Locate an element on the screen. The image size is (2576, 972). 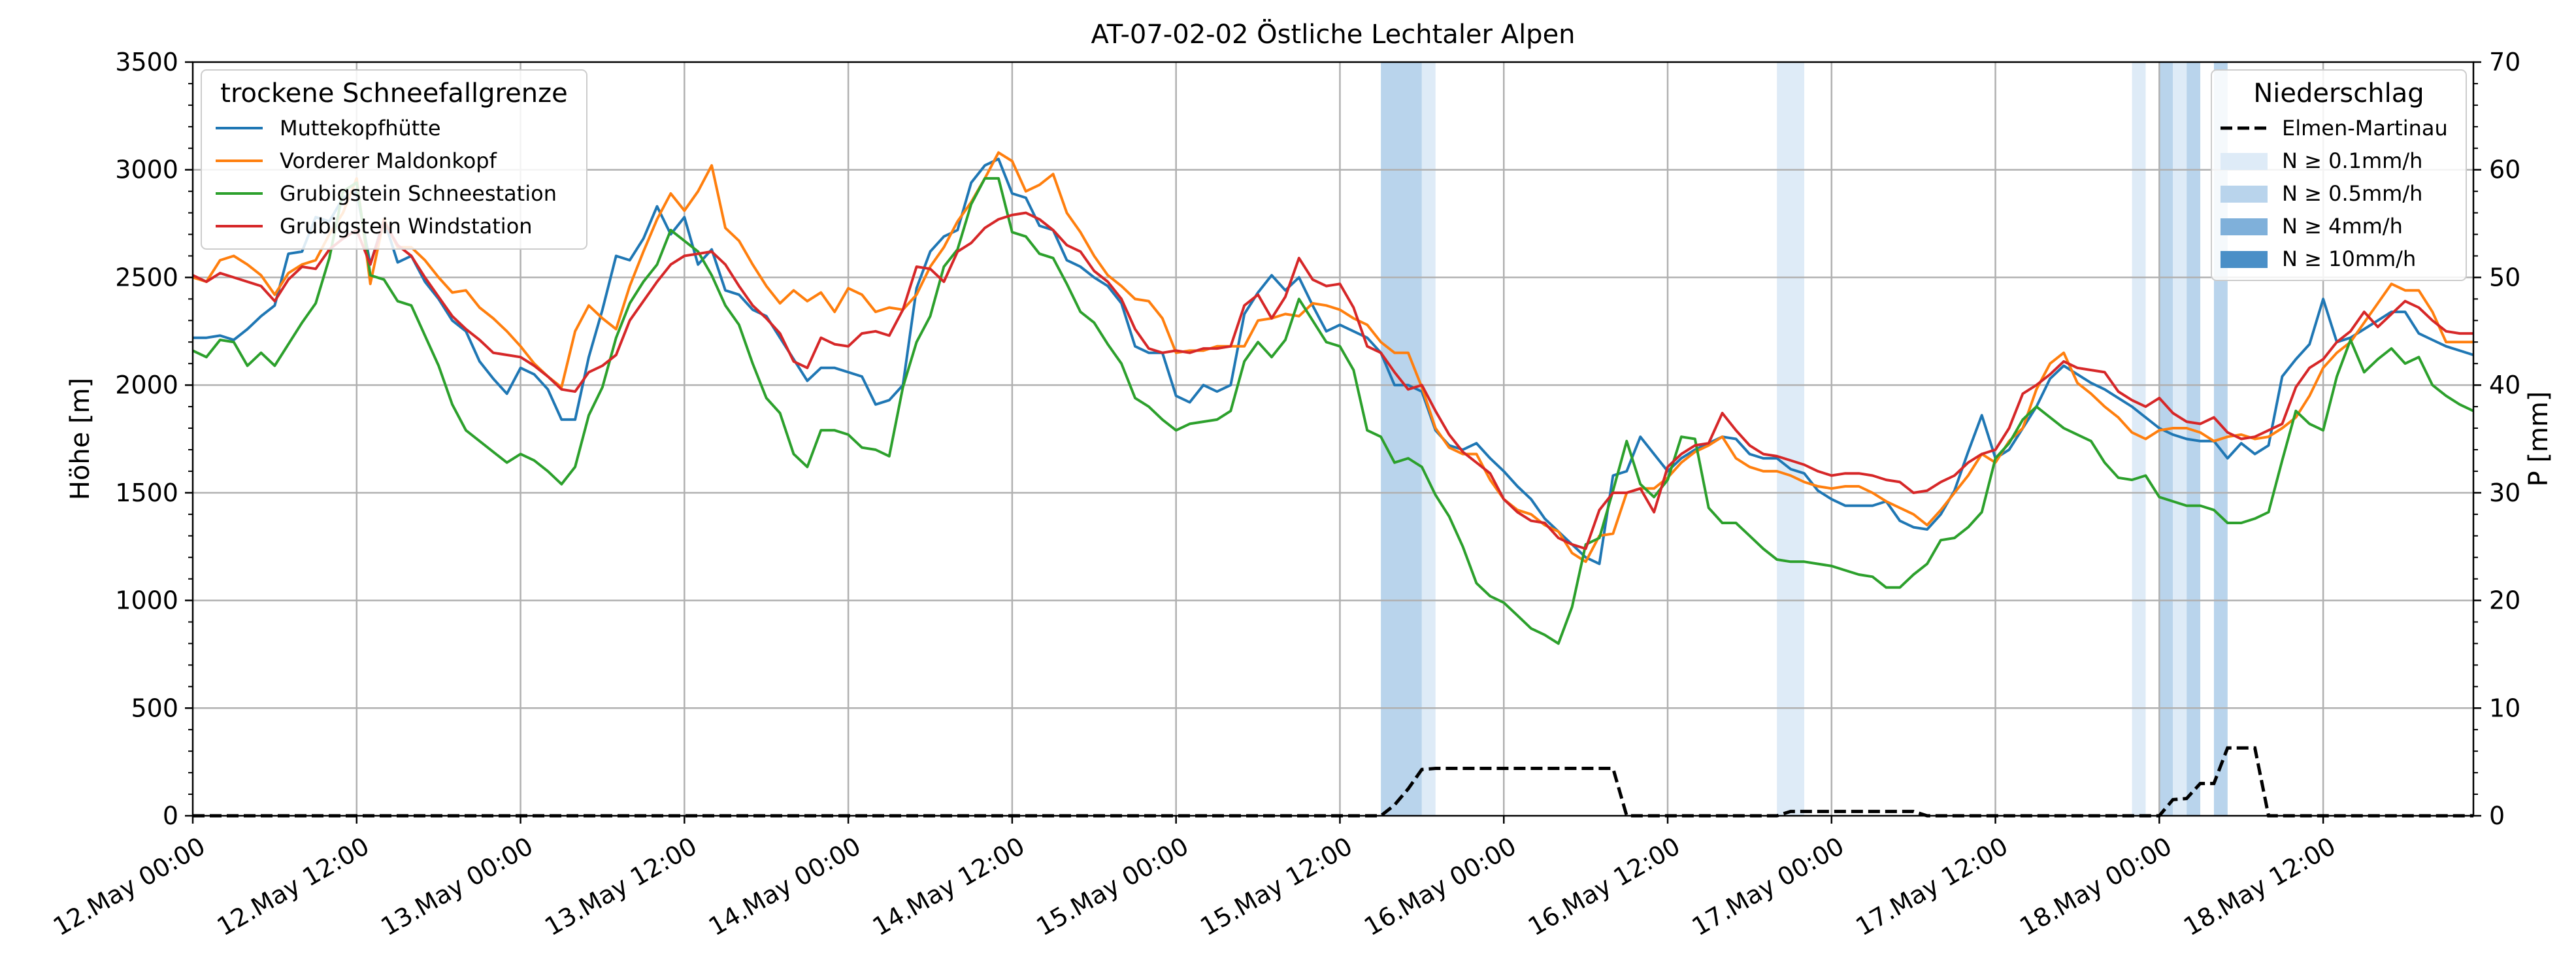
y2-tick-label: 50 is located at coordinates (2504, 277).